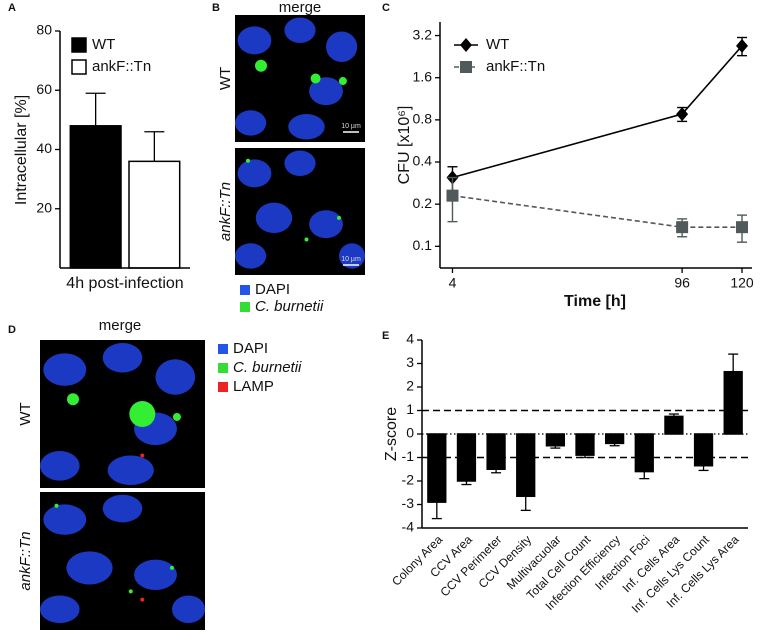 The height and width of the screenshot is (634, 765). What do you see at coordinates (44, 148) in the screenshot?
I see `y-tick-label: 40` at bounding box center [44, 148].